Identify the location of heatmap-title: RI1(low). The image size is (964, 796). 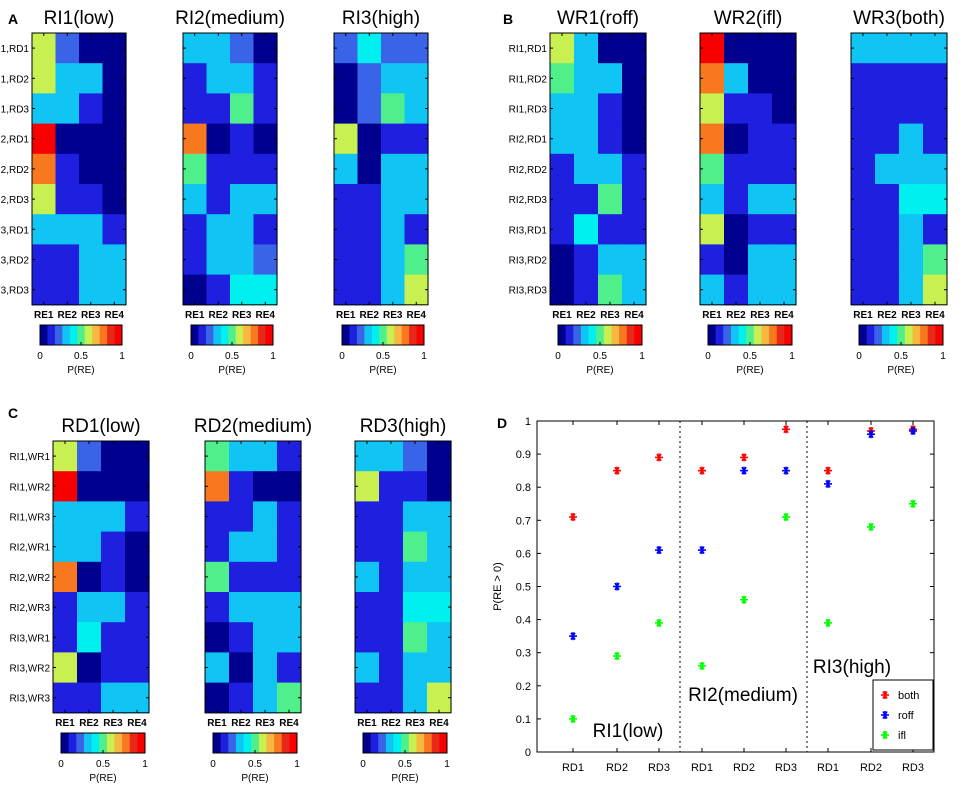
(79, 18).